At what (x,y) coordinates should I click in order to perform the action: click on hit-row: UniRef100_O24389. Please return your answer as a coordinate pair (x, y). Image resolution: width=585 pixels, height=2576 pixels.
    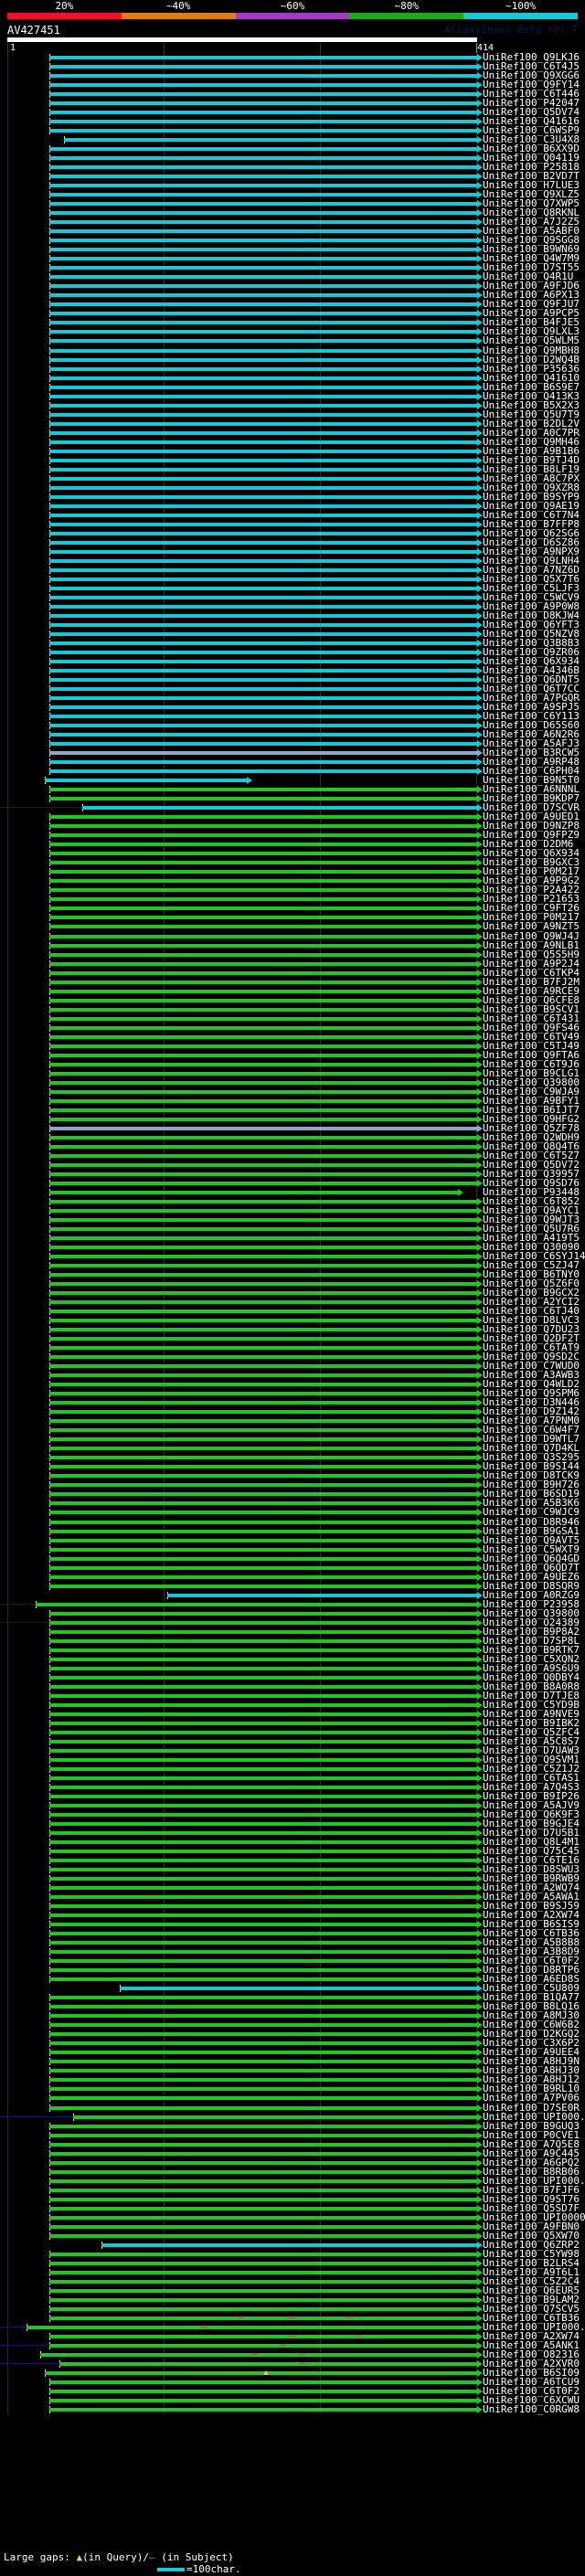
    Looking at the image, I should click on (293, 1622).